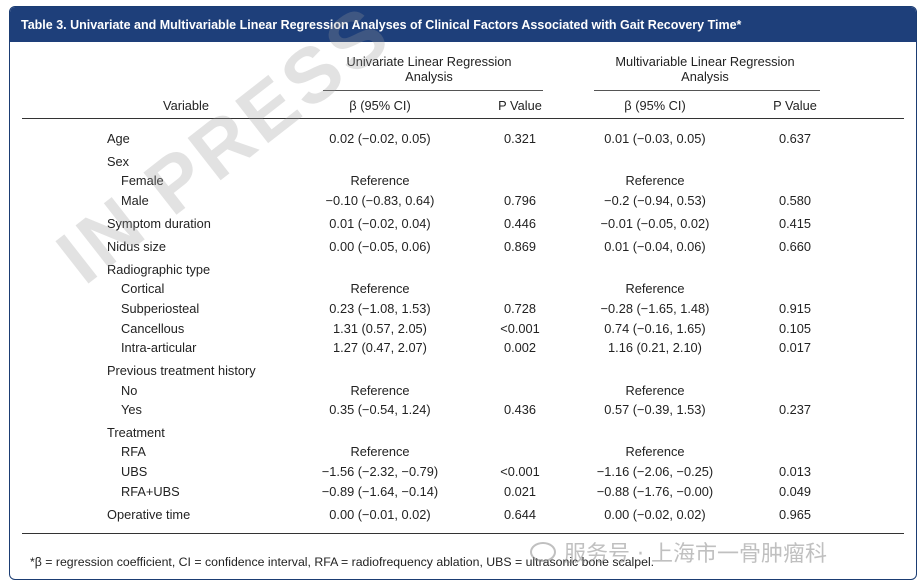  I want to click on row-label: Radiographic type, so click(159, 269).